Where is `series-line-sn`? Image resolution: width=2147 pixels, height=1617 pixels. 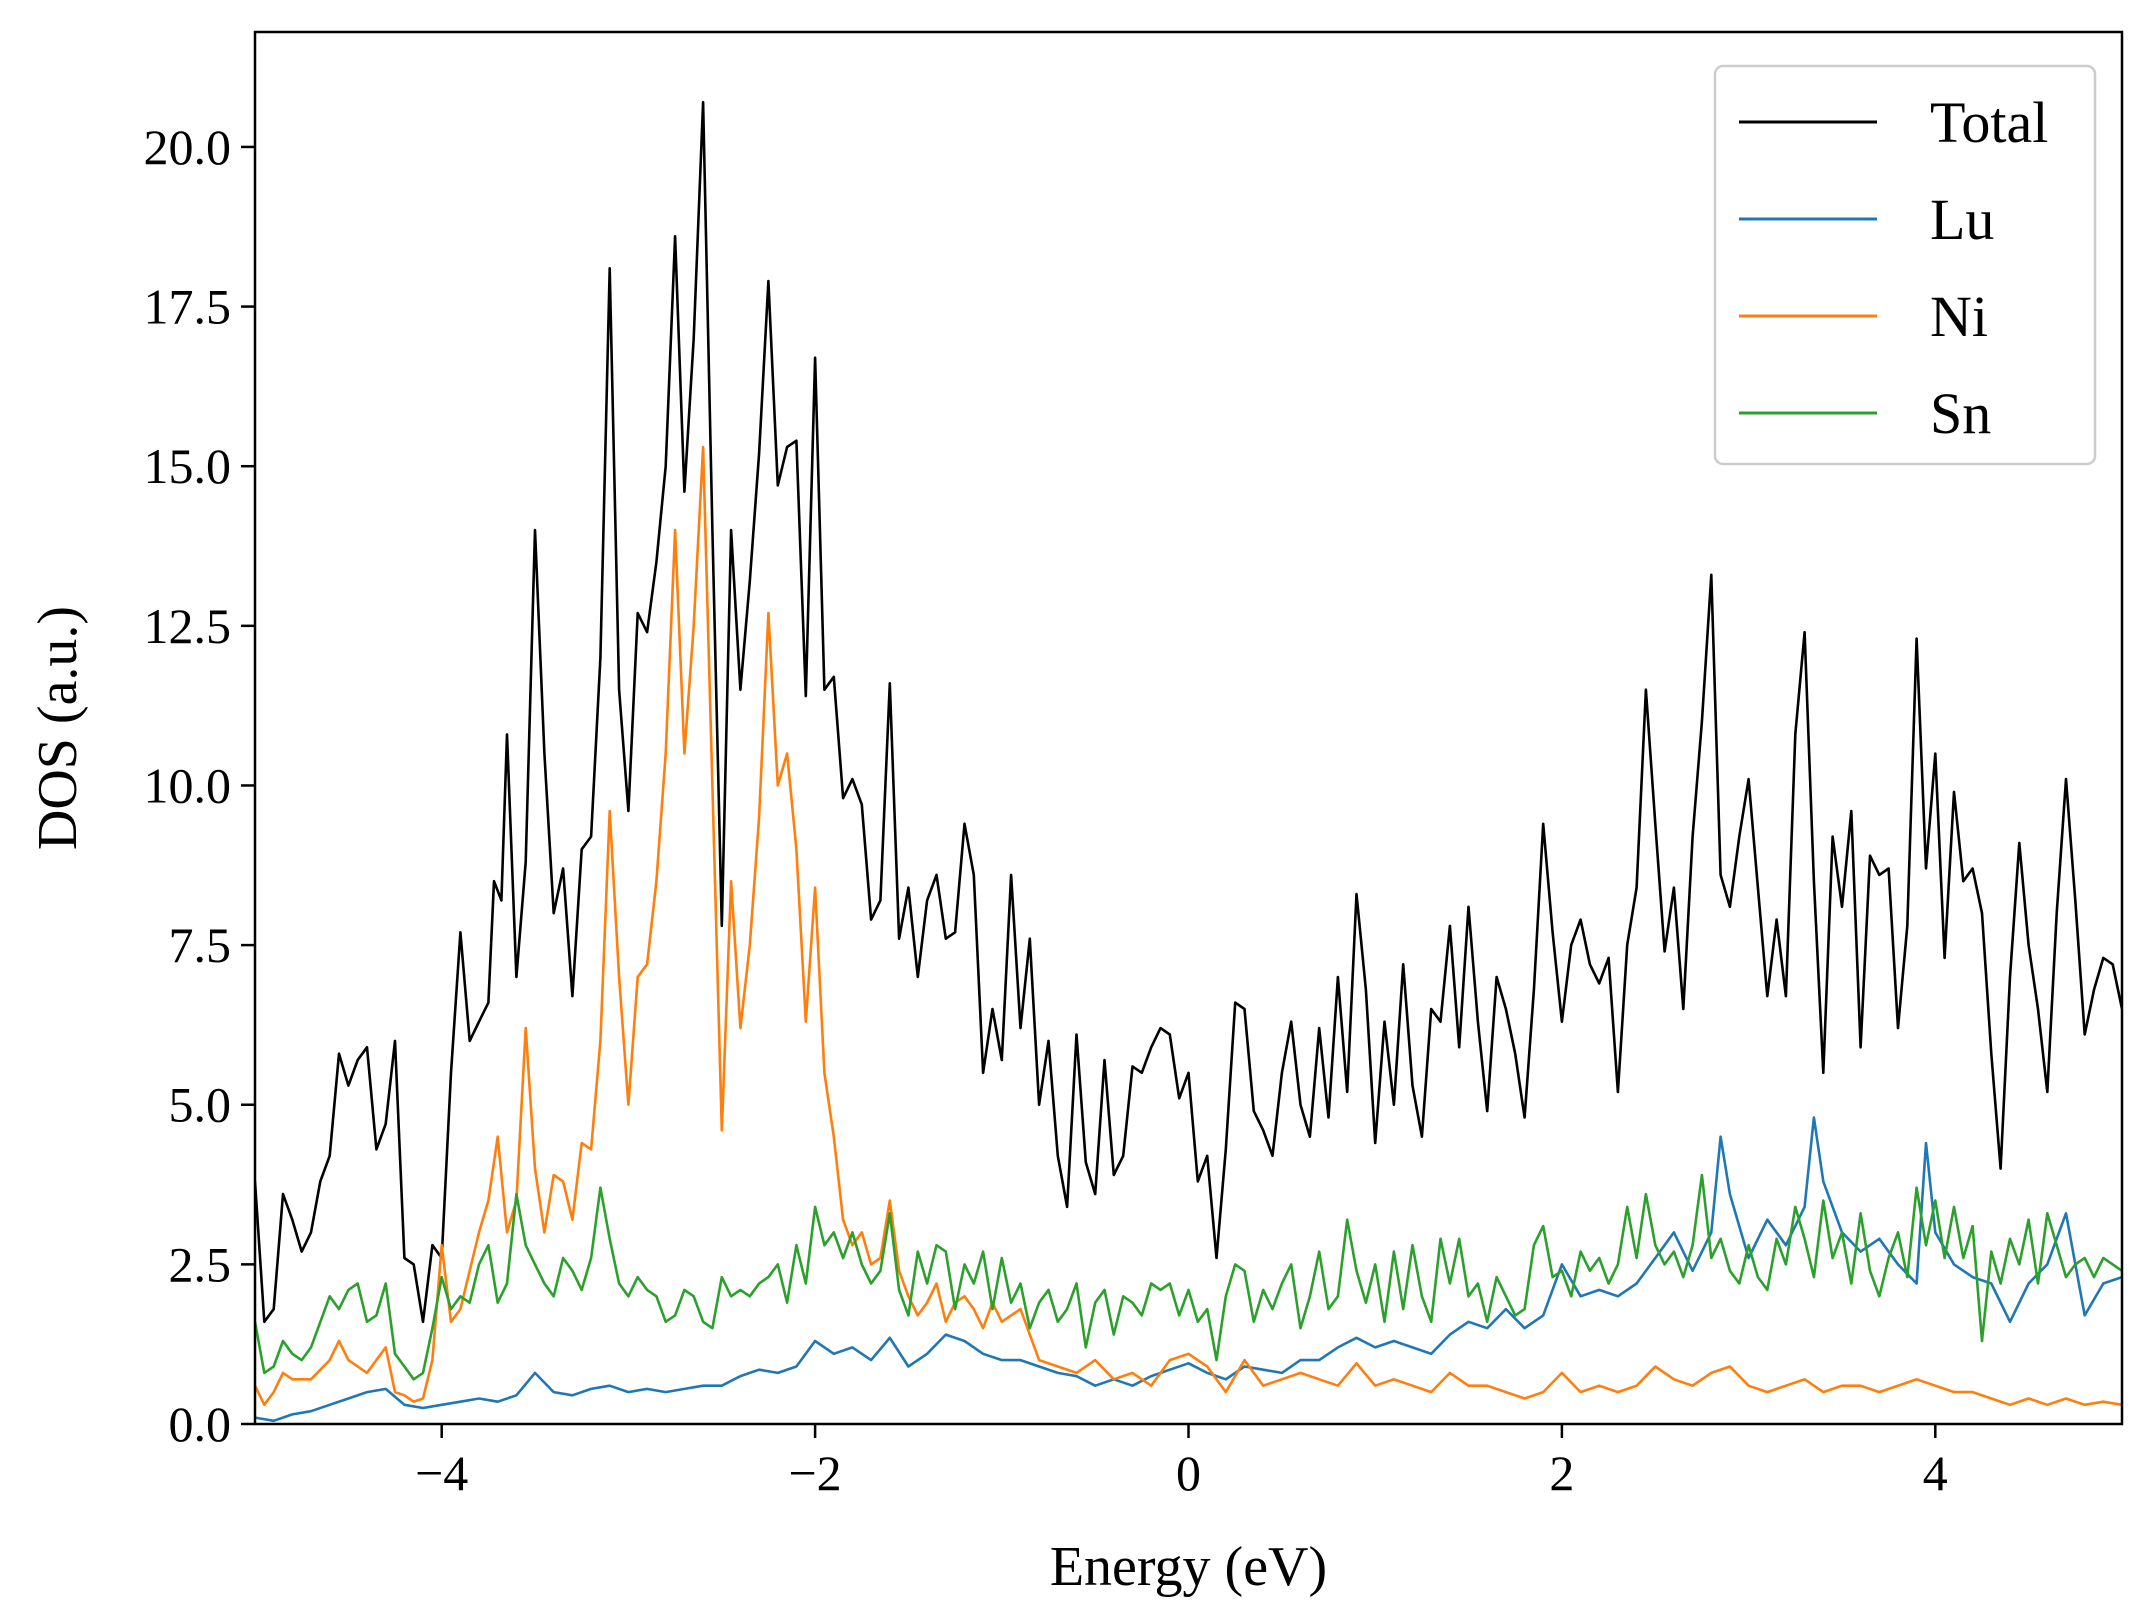 series-line-sn is located at coordinates (1188, 1277).